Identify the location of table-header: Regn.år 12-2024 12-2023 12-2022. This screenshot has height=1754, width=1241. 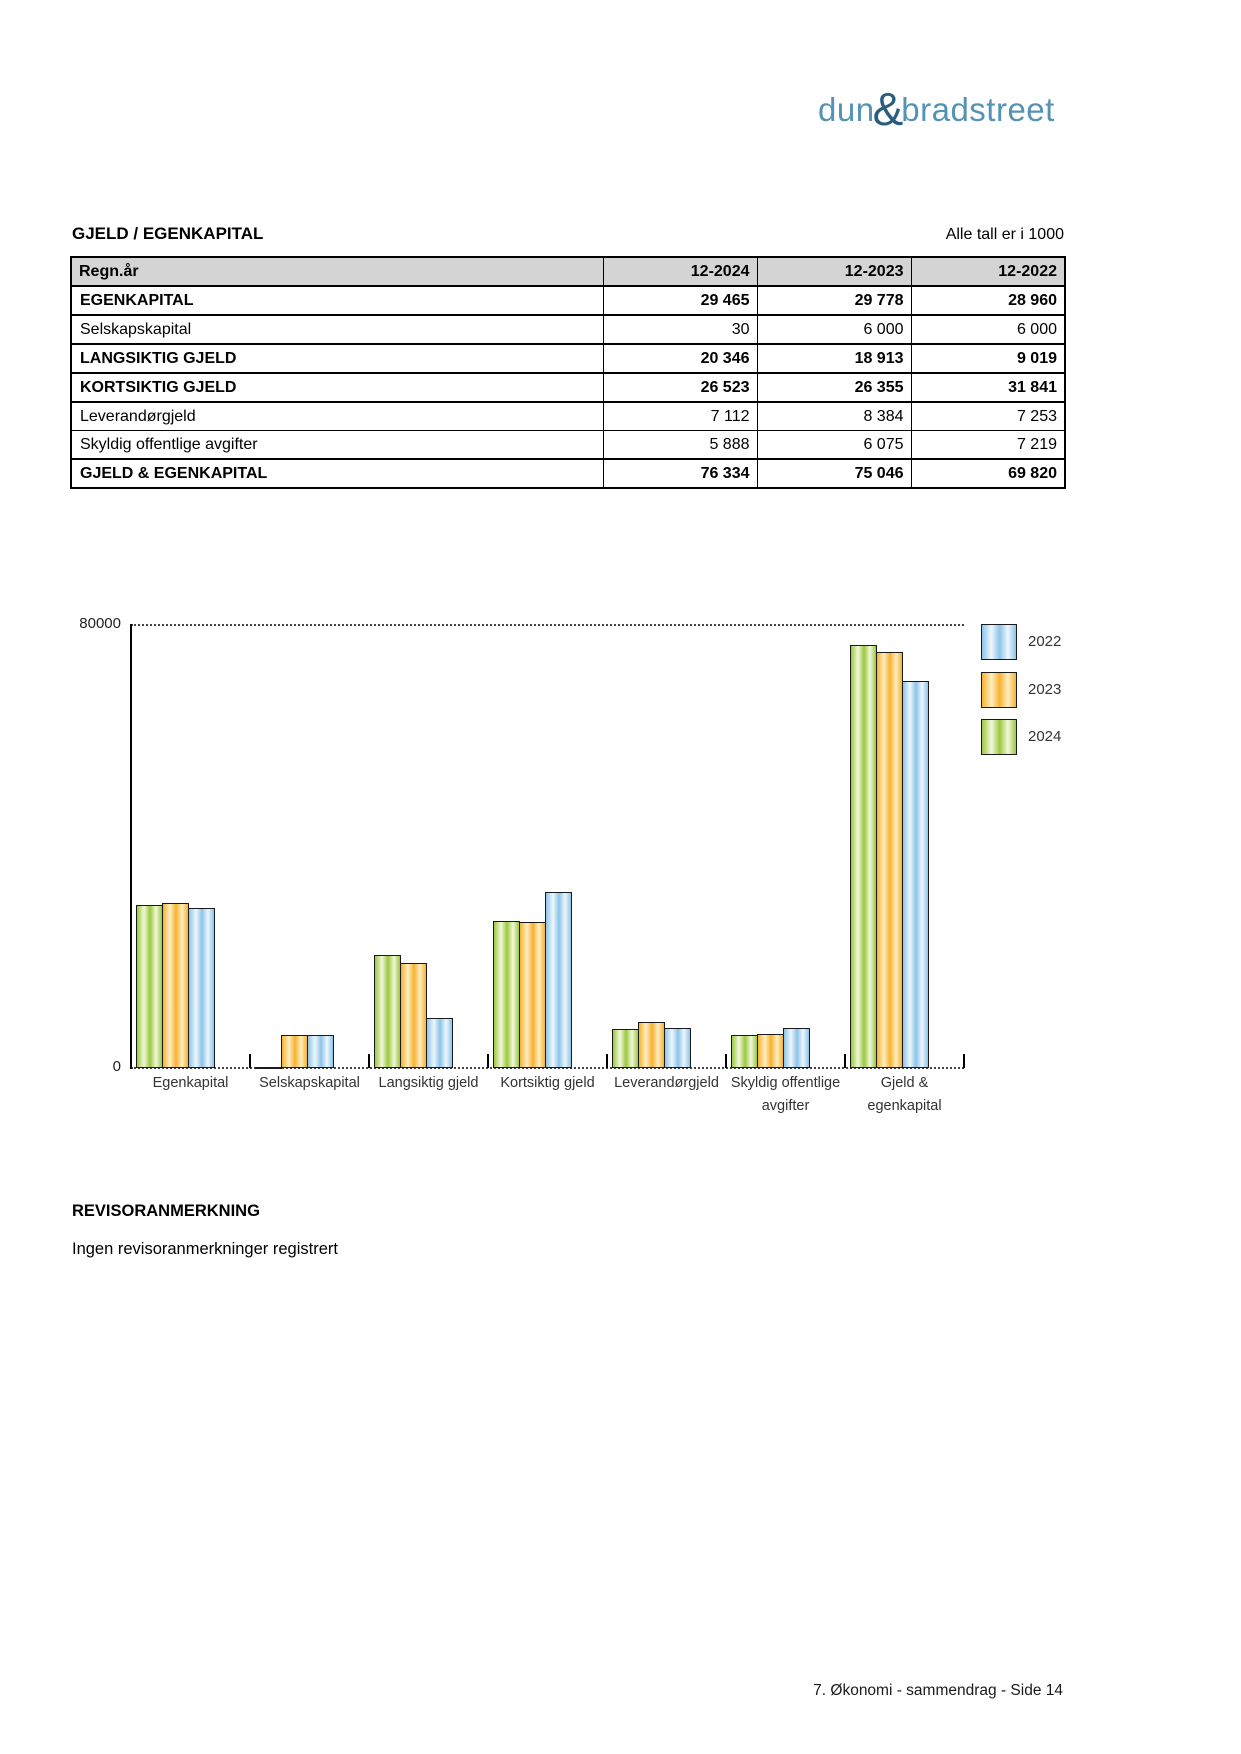
(568, 271).